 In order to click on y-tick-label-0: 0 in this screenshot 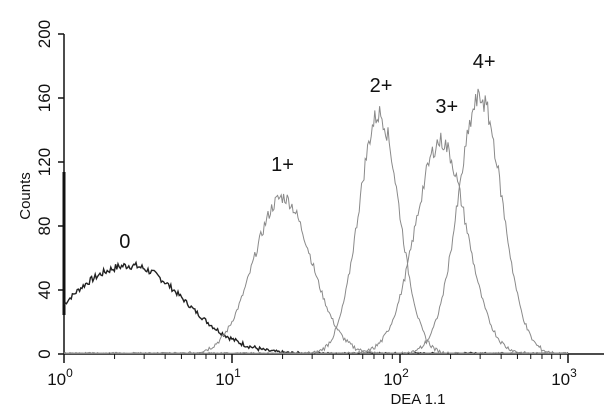, I will do `click(44, 353)`.